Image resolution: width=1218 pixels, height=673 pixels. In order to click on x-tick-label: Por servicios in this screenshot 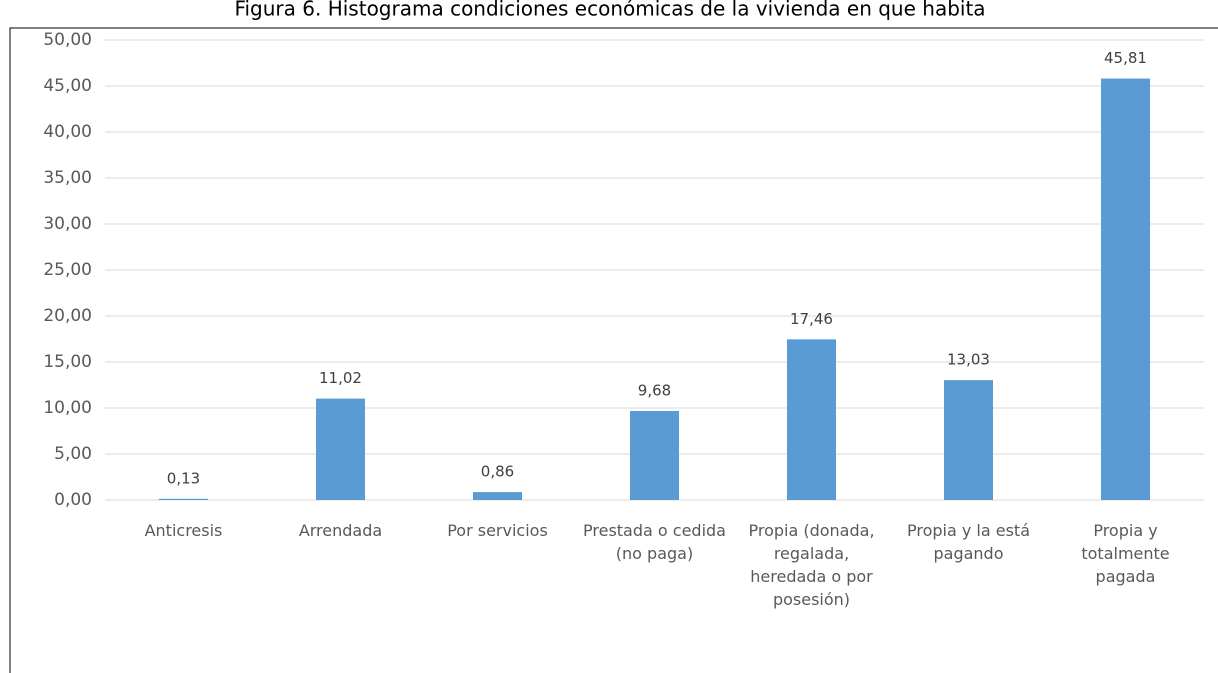, I will do `click(497, 530)`.